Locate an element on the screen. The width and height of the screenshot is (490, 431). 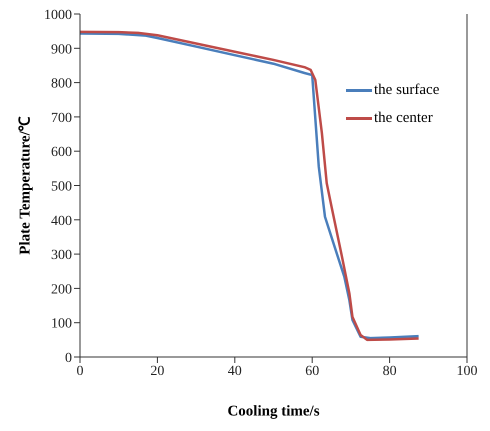
y-axis-title: Plate Temperature/℃ is located at coordinates (25, 185).